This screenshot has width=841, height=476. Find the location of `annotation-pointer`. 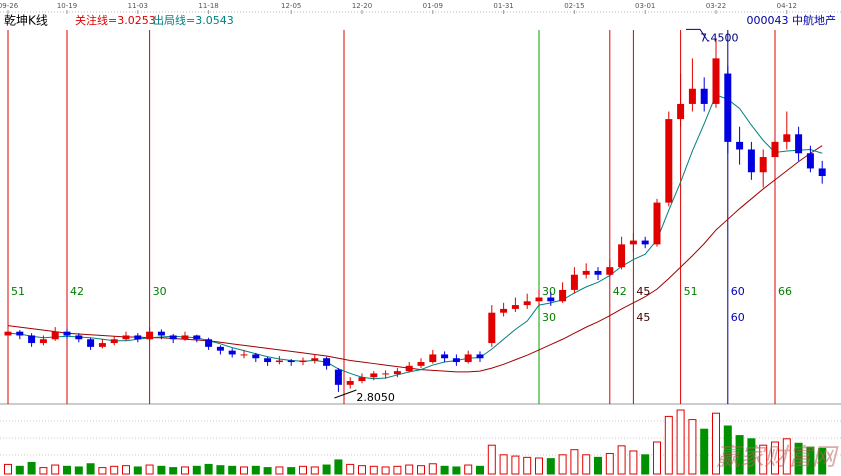

annotation-pointer is located at coordinates (345, 394).